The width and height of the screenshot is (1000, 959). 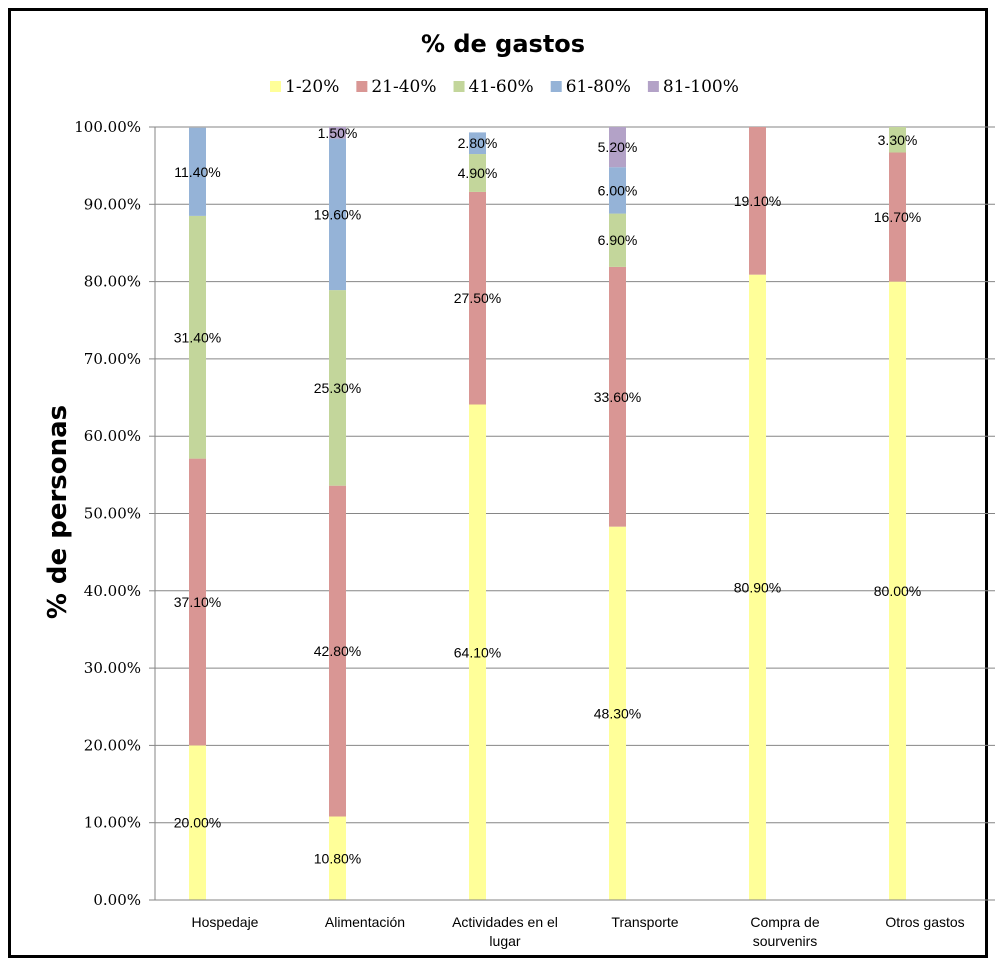 What do you see at coordinates (58, 512) in the screenshot?
I see `y-axis-label: % de personas` at bounding box center [58, 512].